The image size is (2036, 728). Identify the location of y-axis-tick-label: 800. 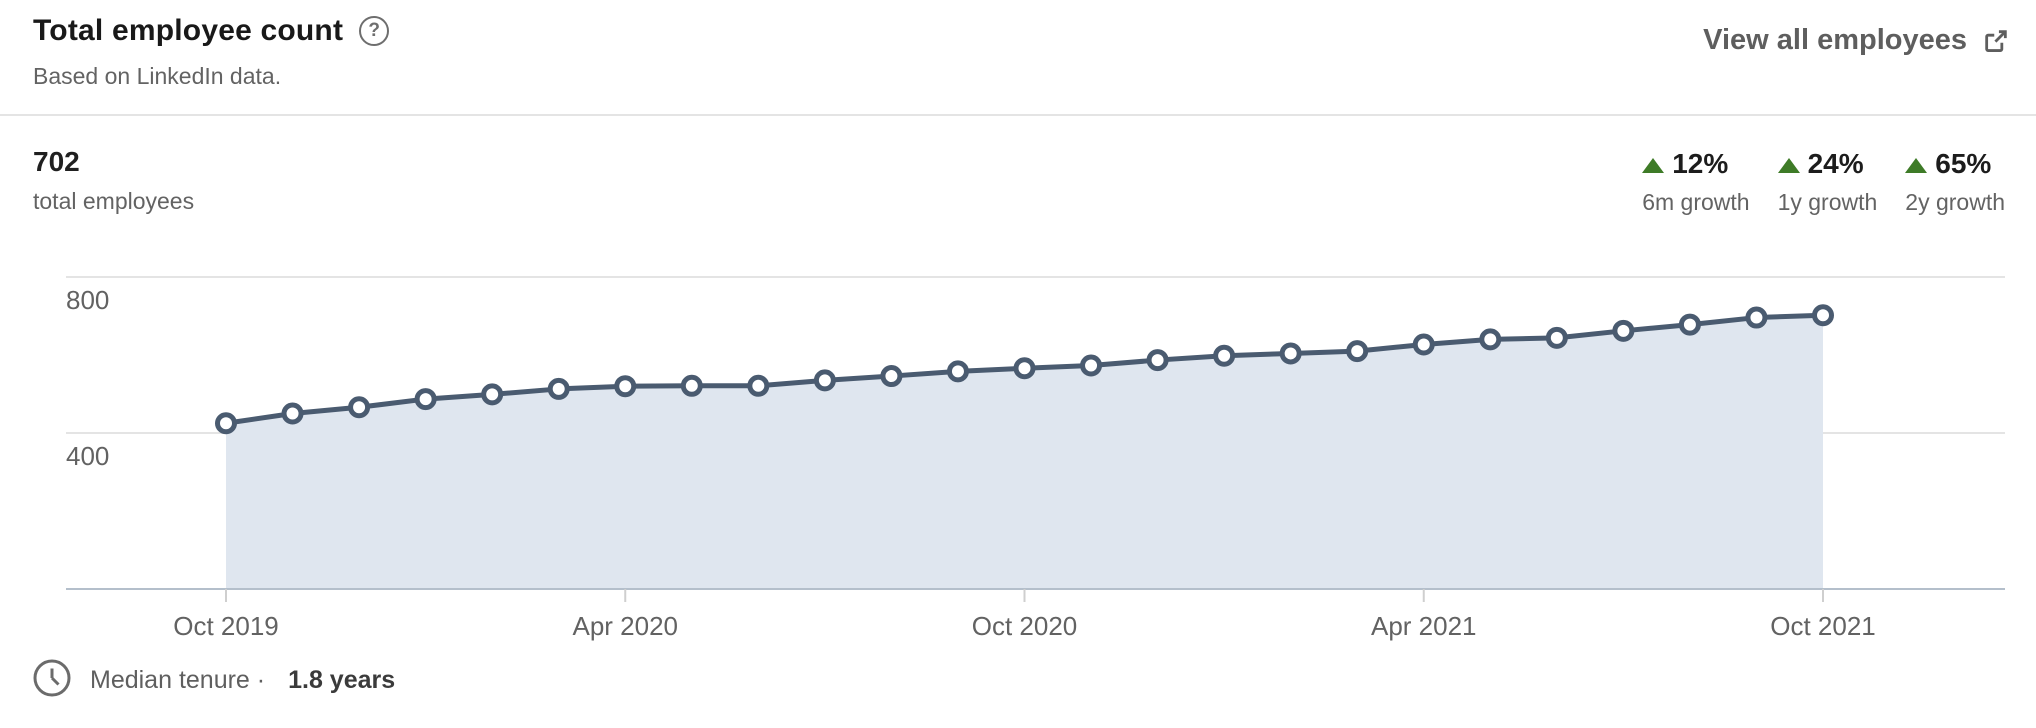
(87, 300).